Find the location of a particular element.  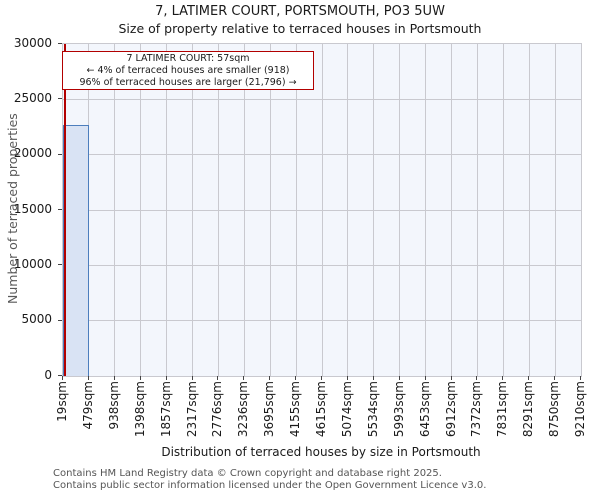

x-tick-label: 1398sqm is located at coordinates (139, 409).